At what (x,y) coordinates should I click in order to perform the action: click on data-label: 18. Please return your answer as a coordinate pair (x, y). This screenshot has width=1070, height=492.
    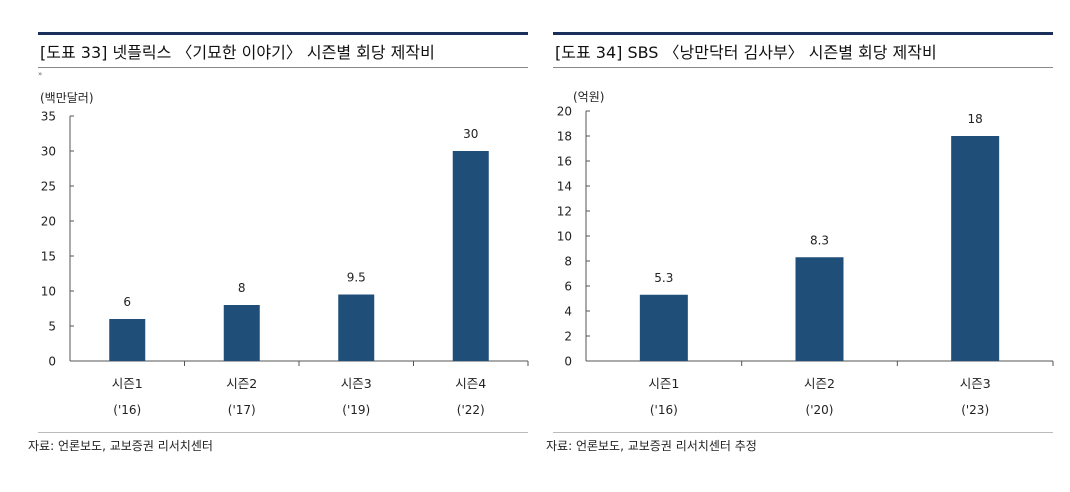
    Looking at the image, I should click on (975, 119).